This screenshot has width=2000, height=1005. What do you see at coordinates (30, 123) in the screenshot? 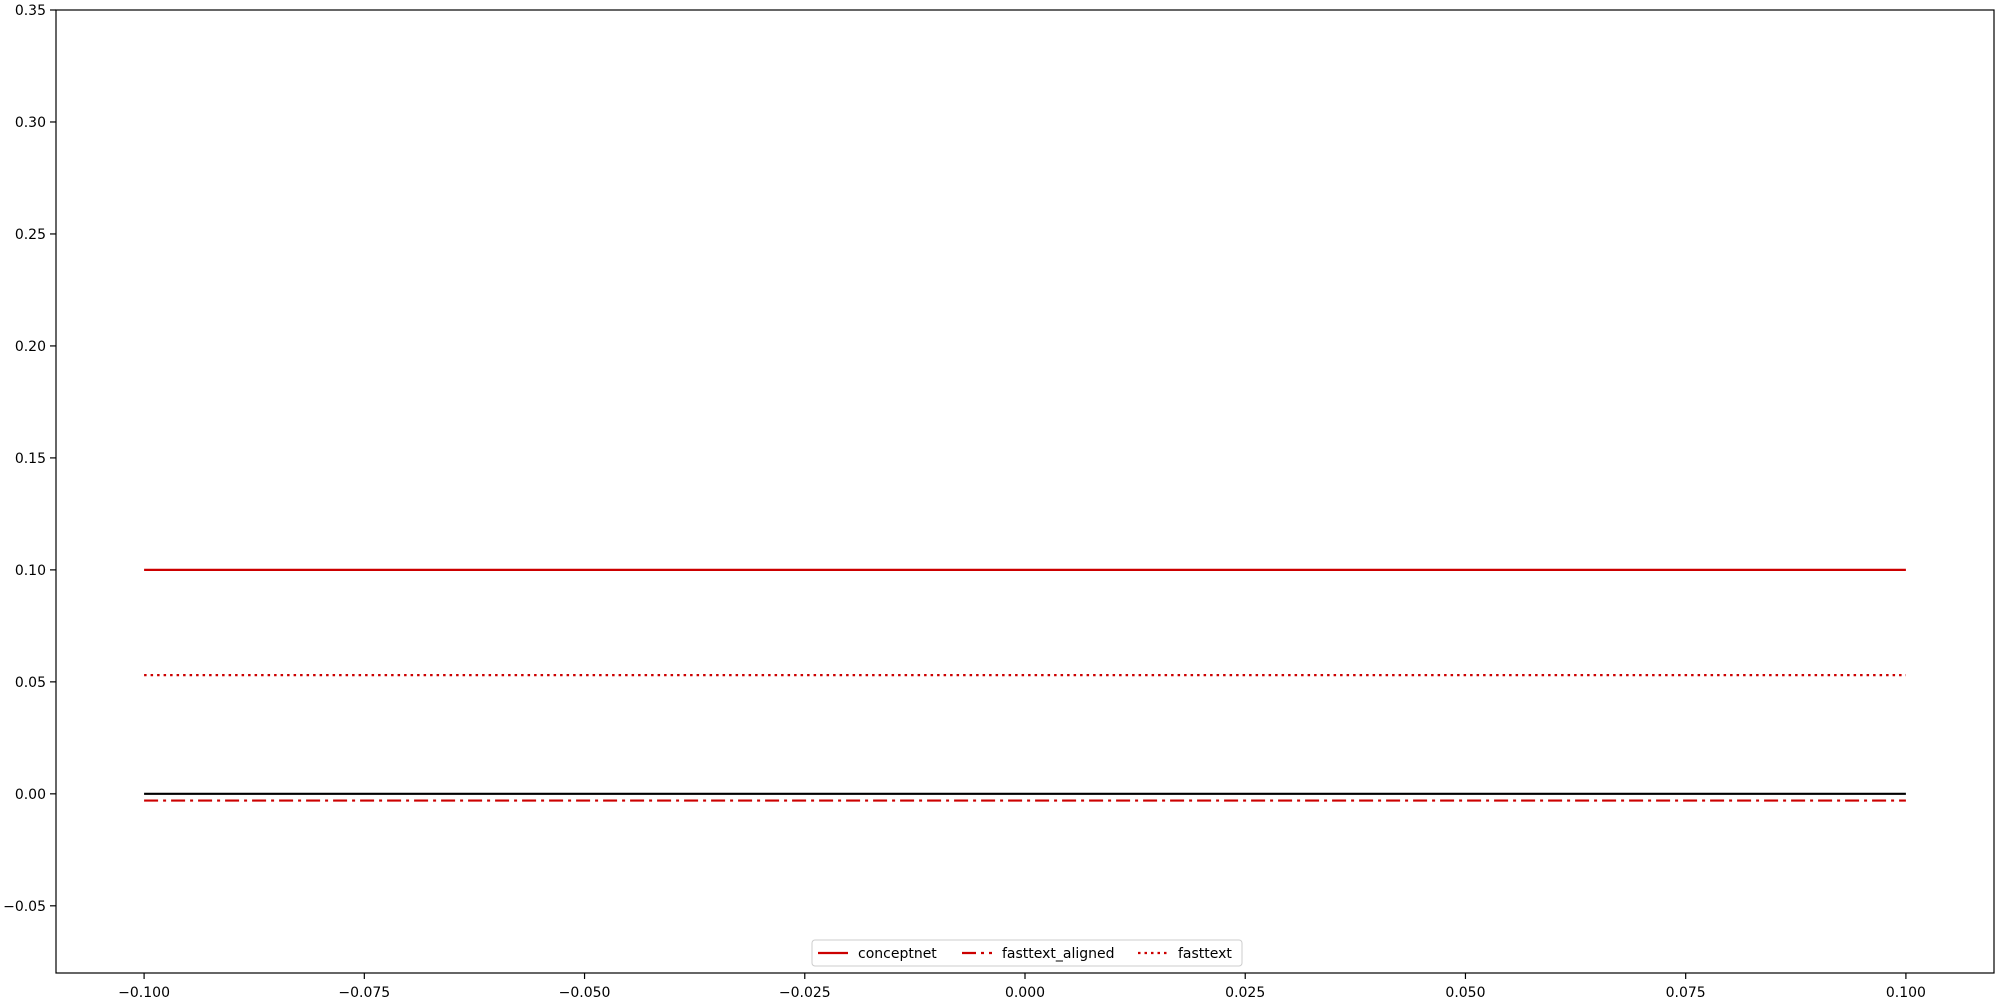
I see `y-tick-label: 0.30` at bounding box center [30, 123].